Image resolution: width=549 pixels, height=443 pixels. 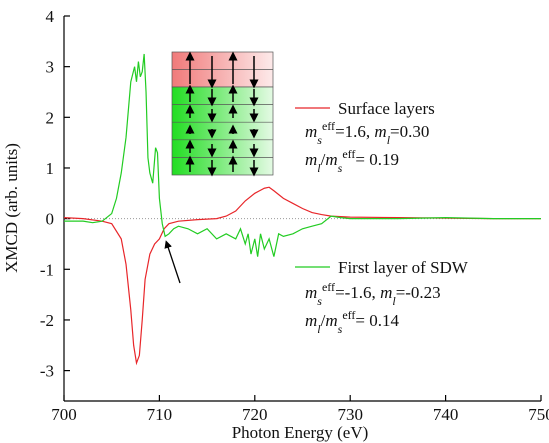 What do you see at coordinates (50, 67) in the screenshot?
I see `y-tick-label: 3` at bounding box center [50, 67].